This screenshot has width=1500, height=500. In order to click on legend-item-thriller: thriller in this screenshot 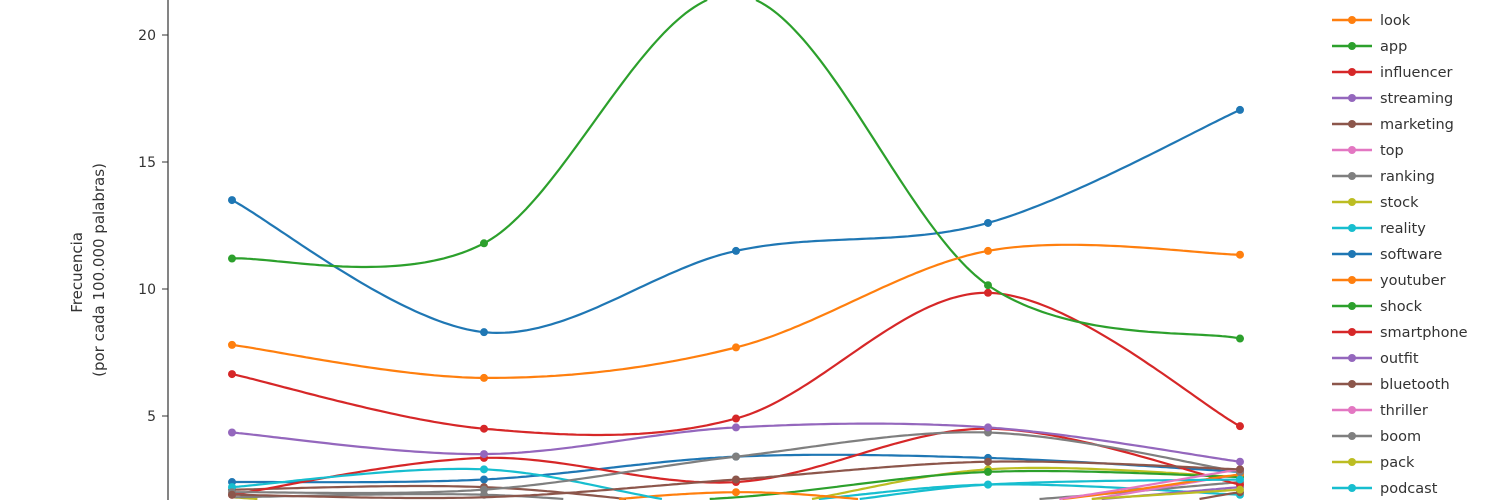, I will do `click(1380, 411)`.